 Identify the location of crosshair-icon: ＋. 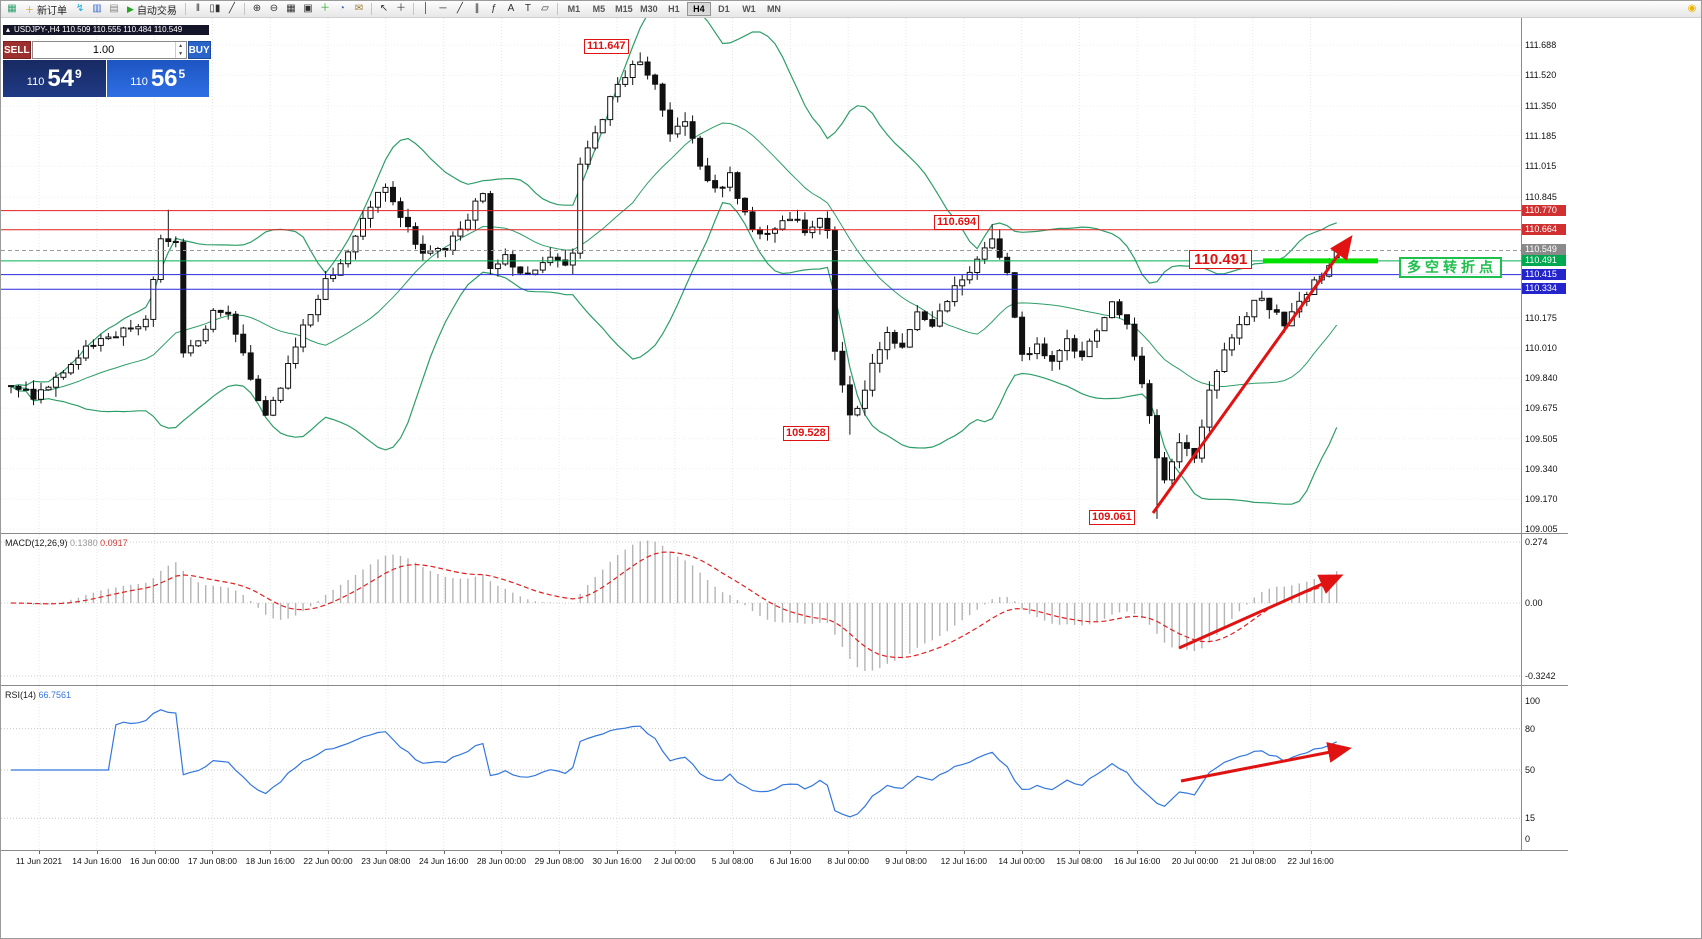
(400, 8).